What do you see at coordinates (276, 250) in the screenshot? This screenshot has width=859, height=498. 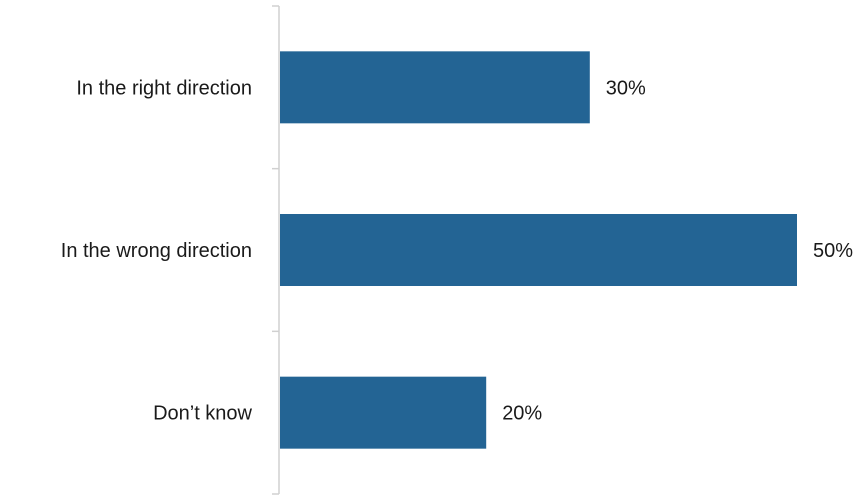 I see `chart-axis` at bounding box center [276, 250].